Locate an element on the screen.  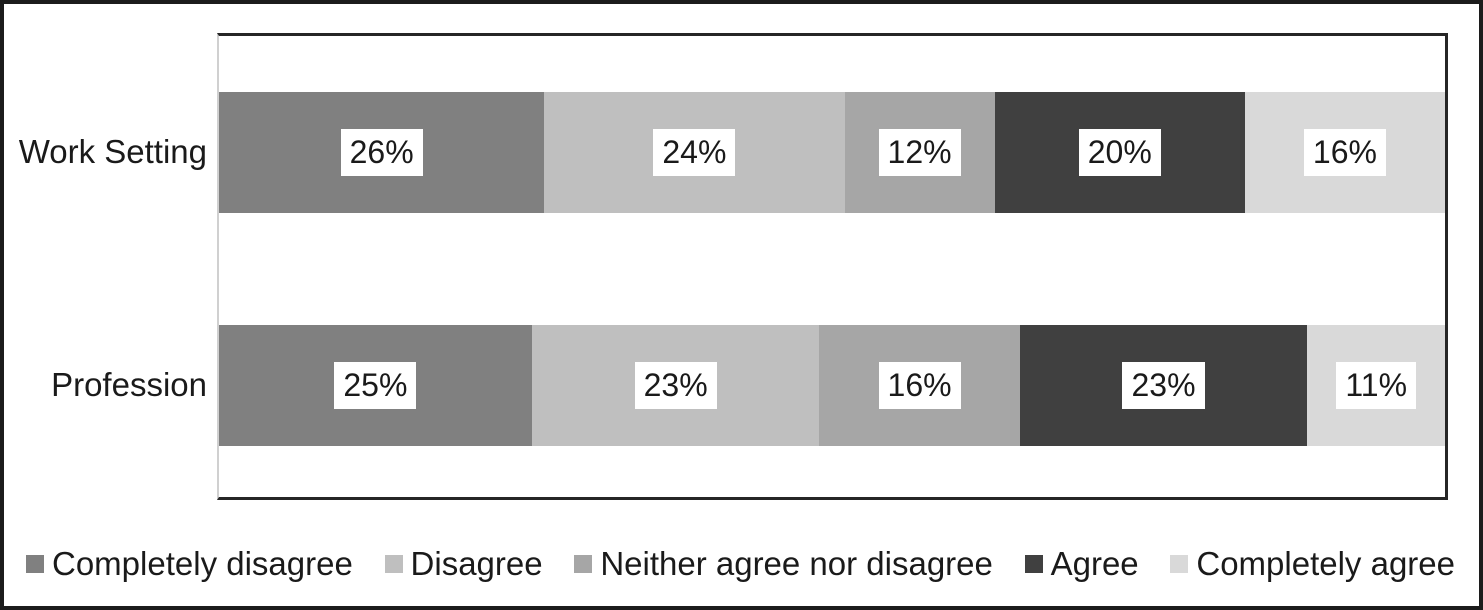
legend-item-completely-disagree: Completely disagree is located at coordinates (189, 564).